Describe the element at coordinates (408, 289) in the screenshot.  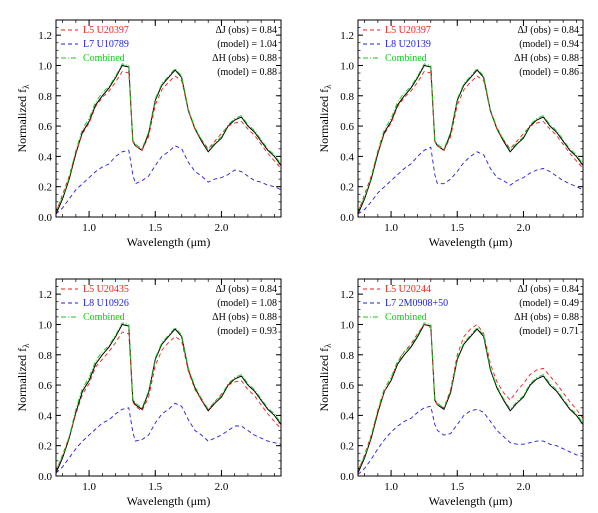
I see `legend-label: L5 U20244` at that location.